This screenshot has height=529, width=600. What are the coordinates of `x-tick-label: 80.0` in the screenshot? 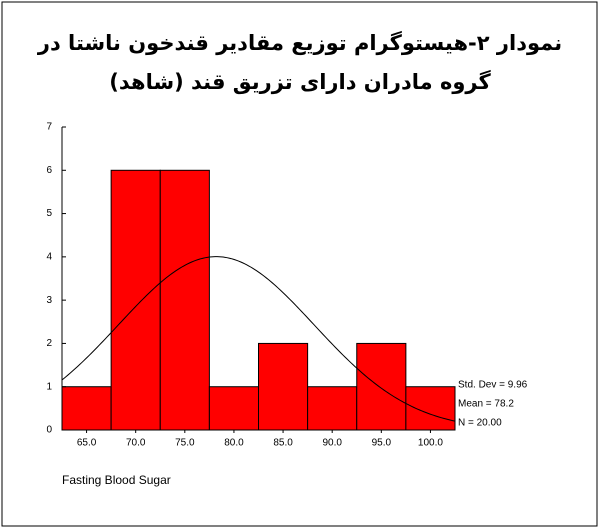 It's located at (234, 443).